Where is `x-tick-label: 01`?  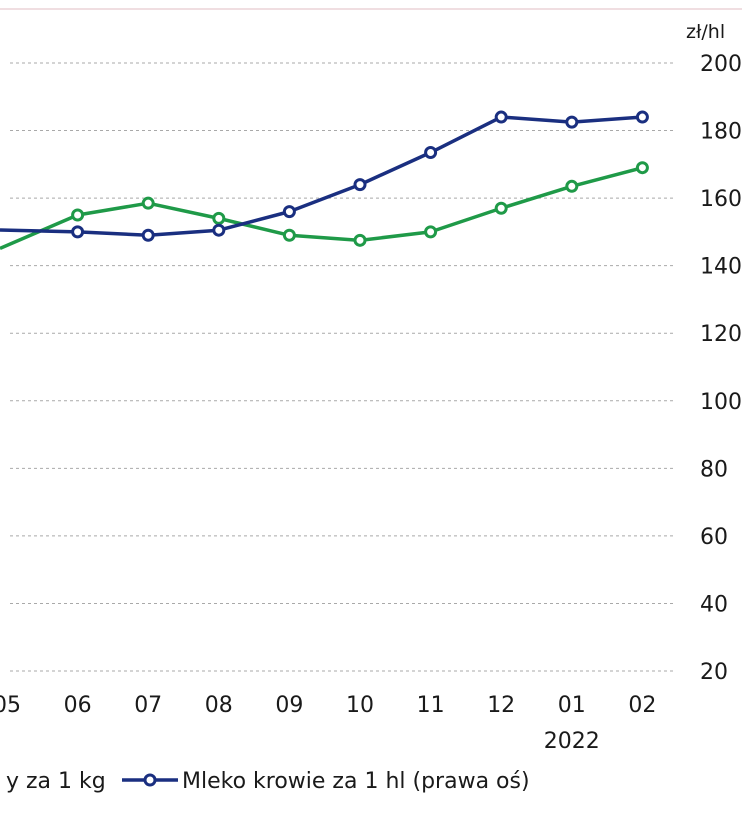
x-tick-label: 01 is located at coordinates (572, 705).